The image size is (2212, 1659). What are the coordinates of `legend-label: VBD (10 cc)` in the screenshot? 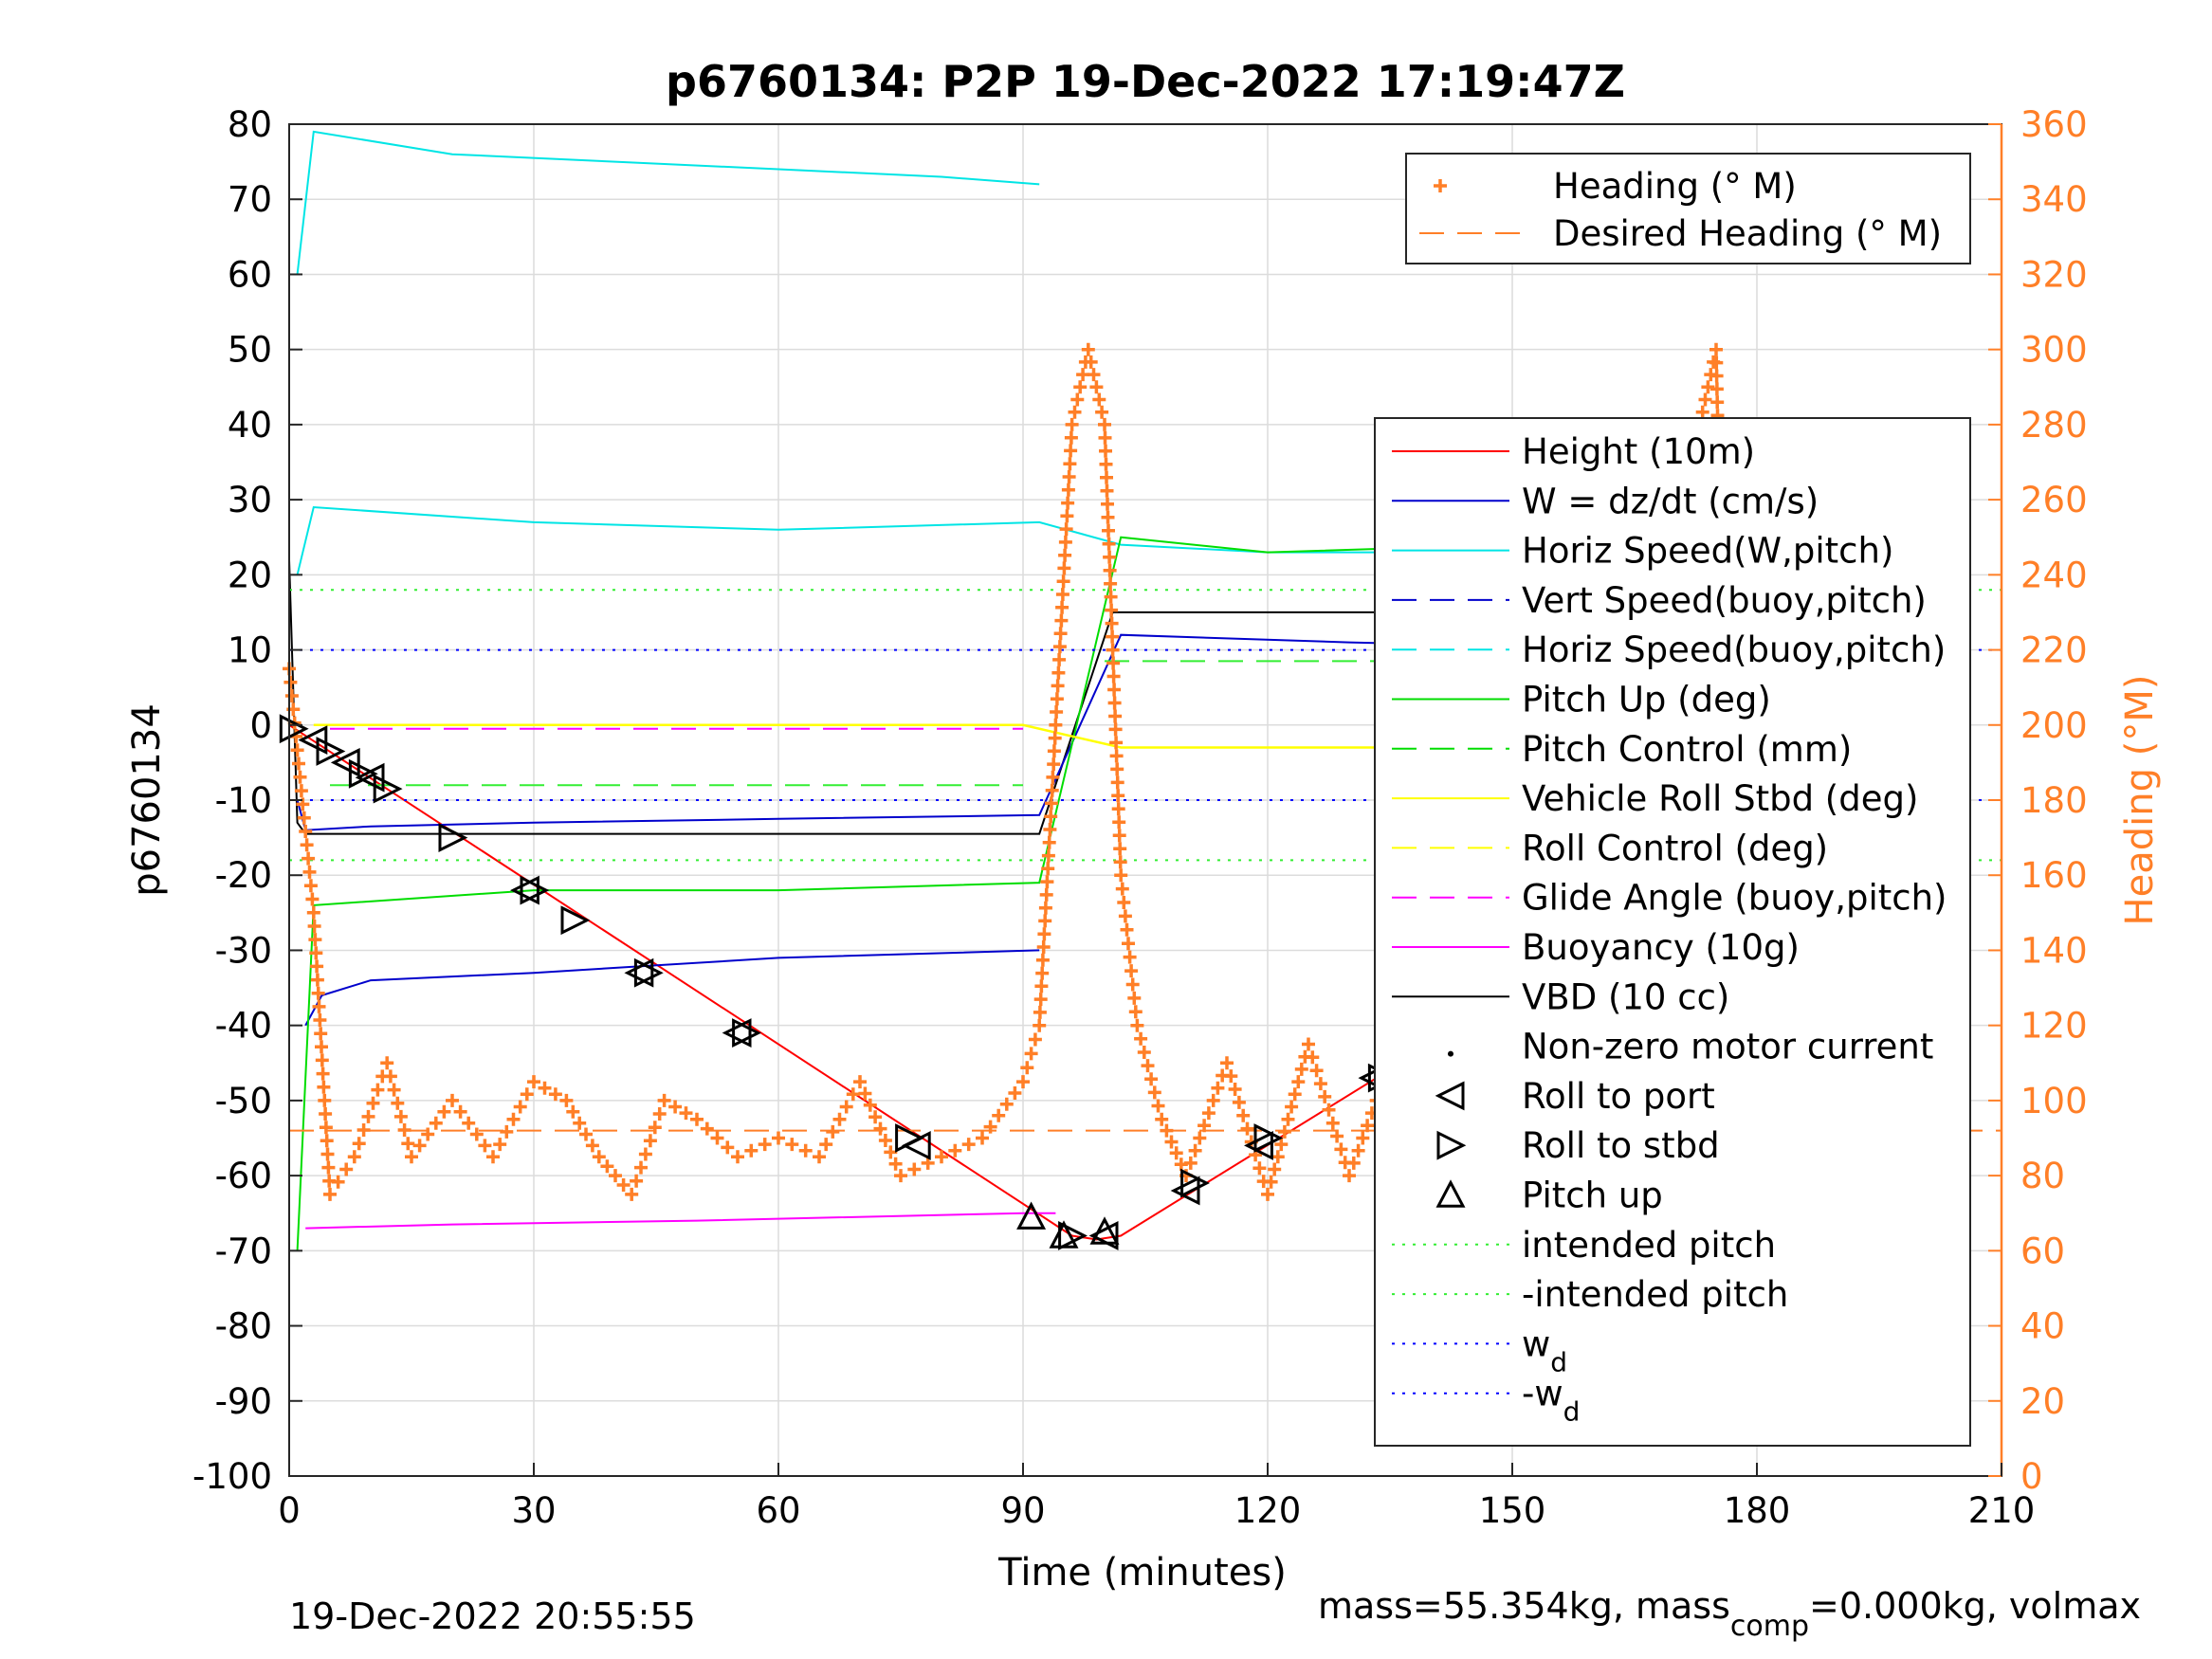 It's located at (1625, 996).